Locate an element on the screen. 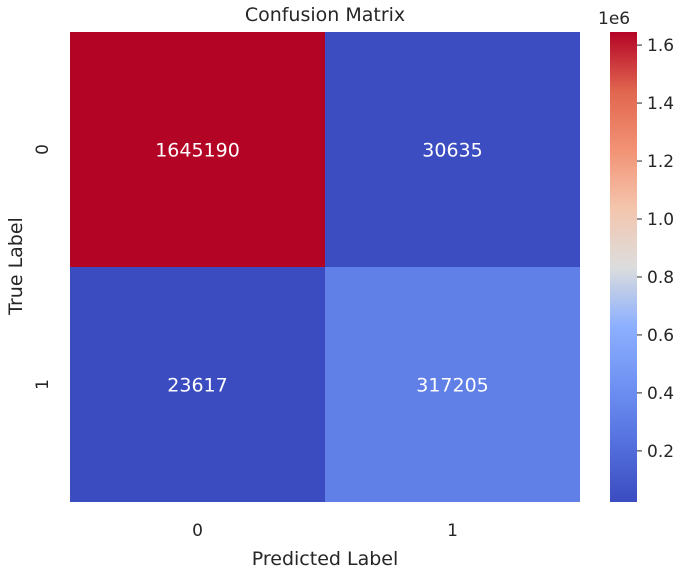 The image size is (685, 569). colorbar-tick-label: 0.2 is located at coordinates (660, 452).